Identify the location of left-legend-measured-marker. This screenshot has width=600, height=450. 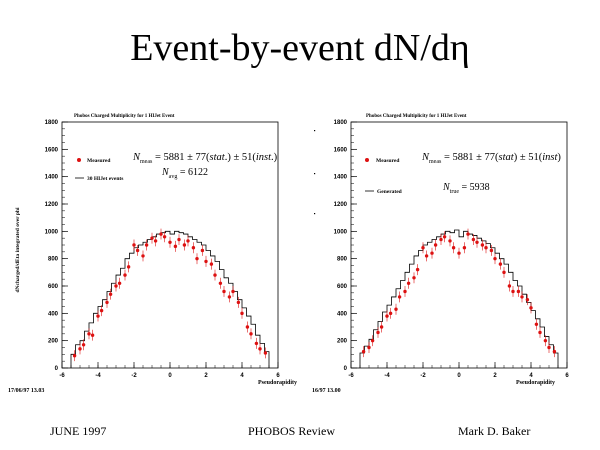
(79, 160).